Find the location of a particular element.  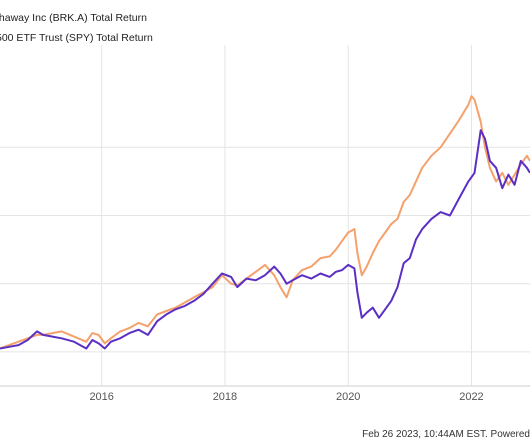

legend-label-brk: thaway Inc (BRK.A) Total Return is located at coordinates (73, 18).